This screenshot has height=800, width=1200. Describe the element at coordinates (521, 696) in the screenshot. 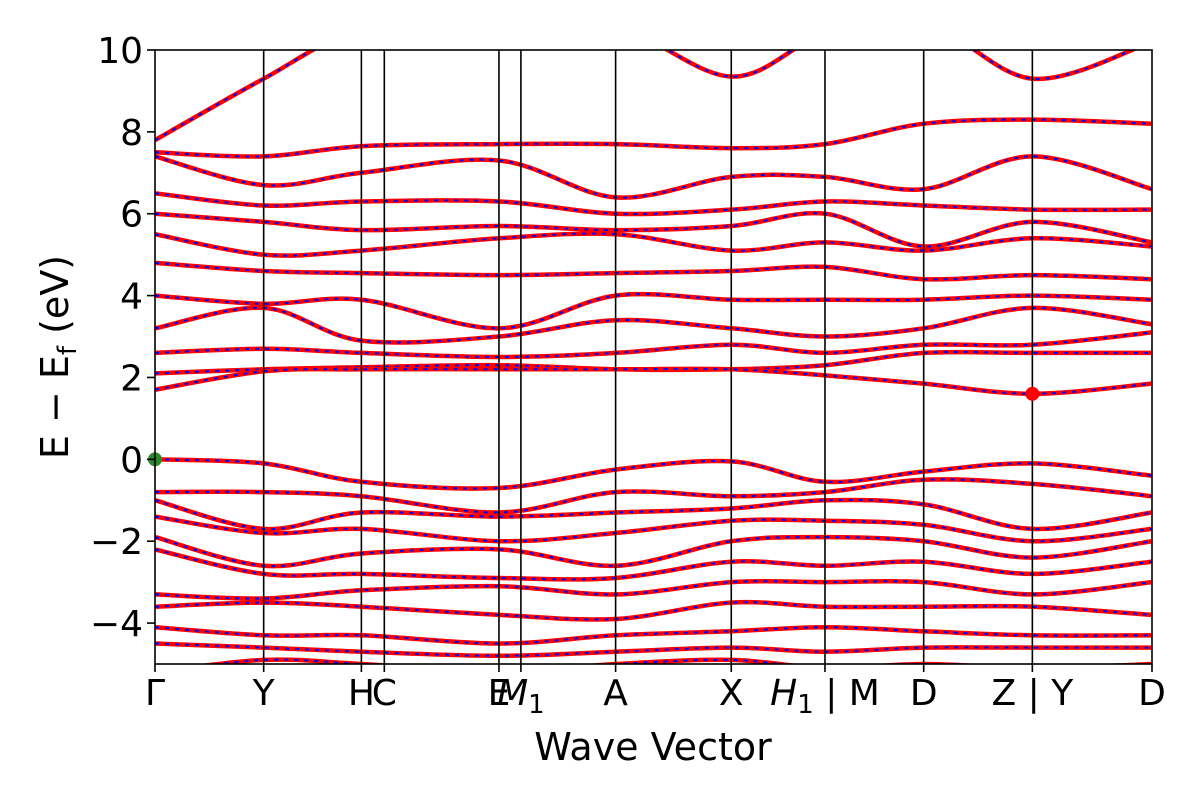

I see `x-tick-label-6: M1` at that location.